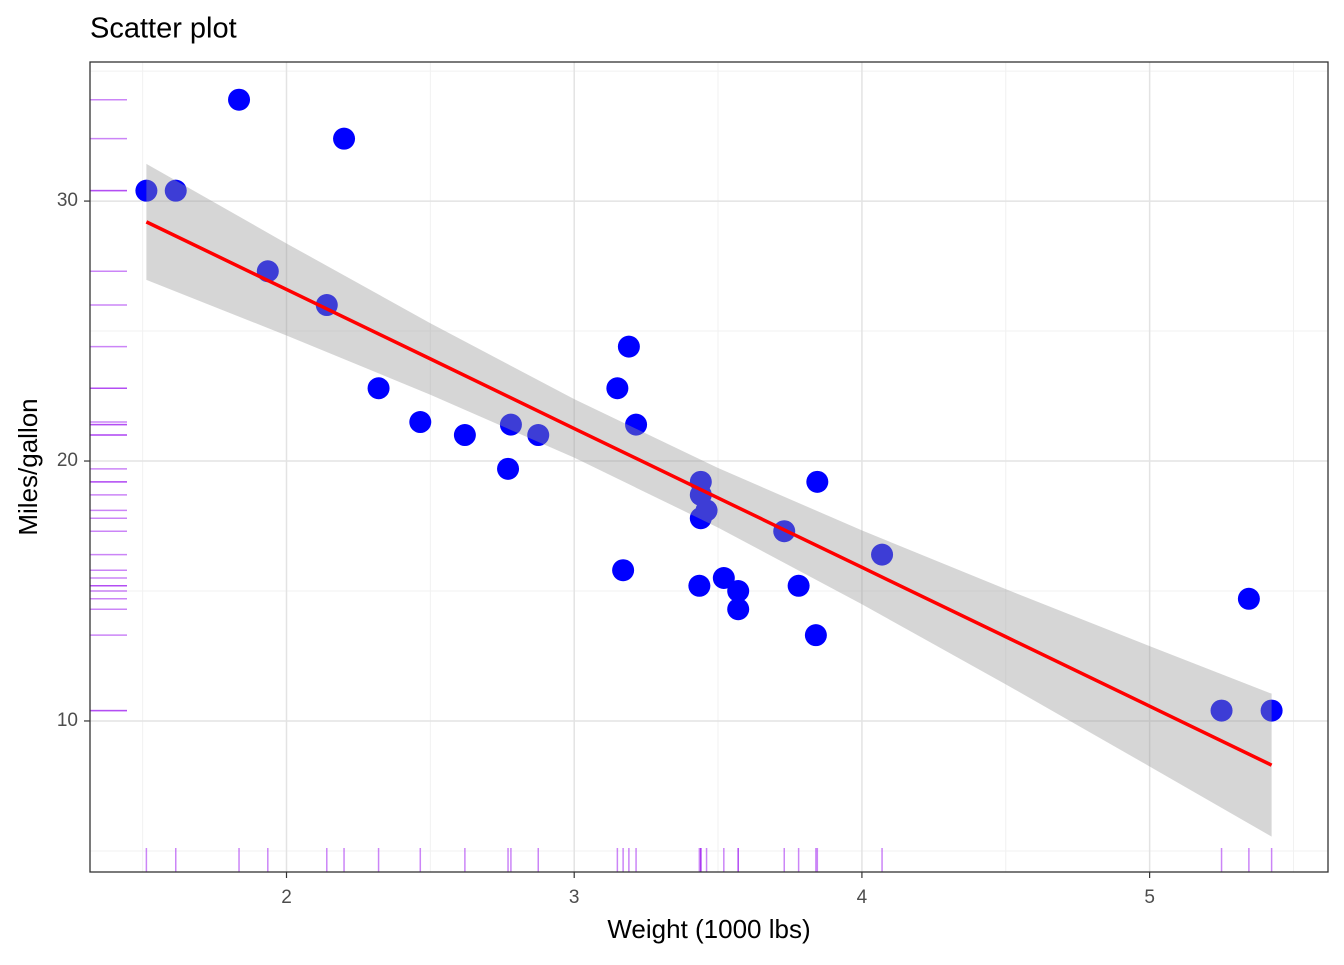 This screenshot has width=1344, height=965. Describe the element at coordinates (862, 897) in the screenshot. I see `x-tick-label: 4` at that location.